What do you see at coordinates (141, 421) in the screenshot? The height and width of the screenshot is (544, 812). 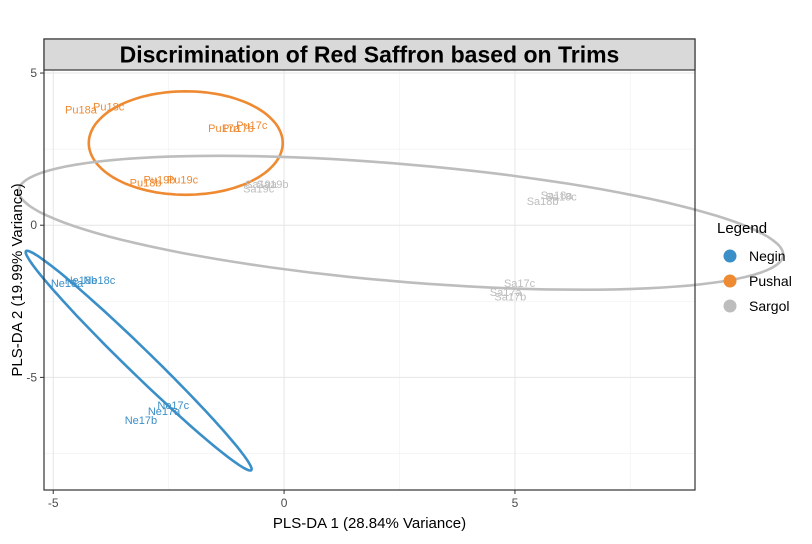 I see `point-label-ne17b: Ne17b` at bounding box center [141, 421].